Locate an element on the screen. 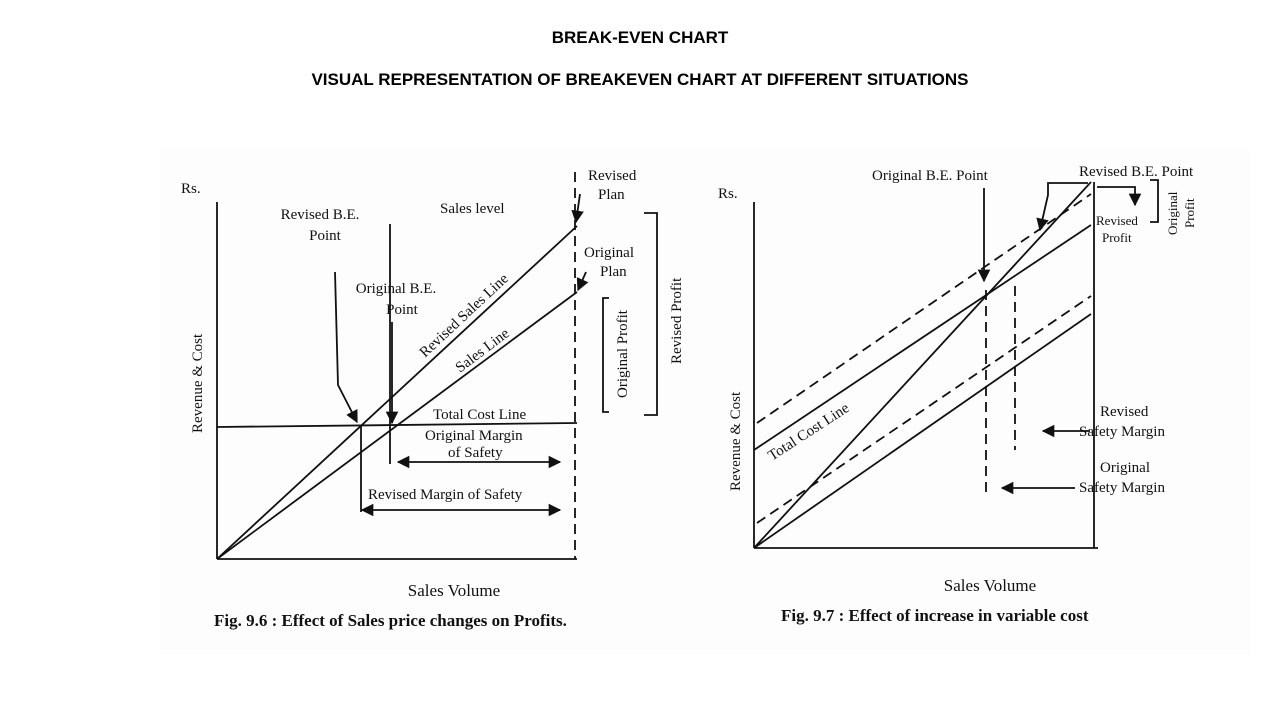 The image size is (1280, 720). fig7-original-safety-label-1: Original is located at coordinates (1125, 468).